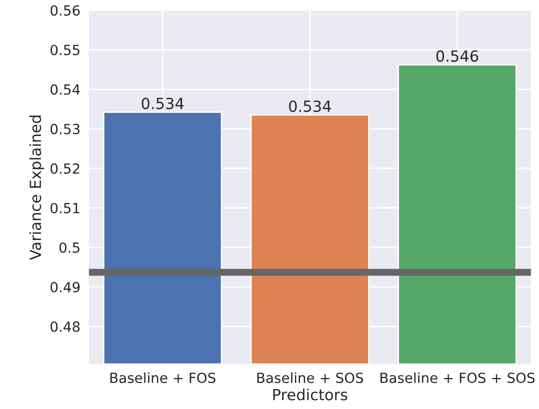 This screenshot has width=539, height=409. Describe the element at coordinates (65, 326) in the screenshot. I see `y-tick-label: 0.48` at that location.